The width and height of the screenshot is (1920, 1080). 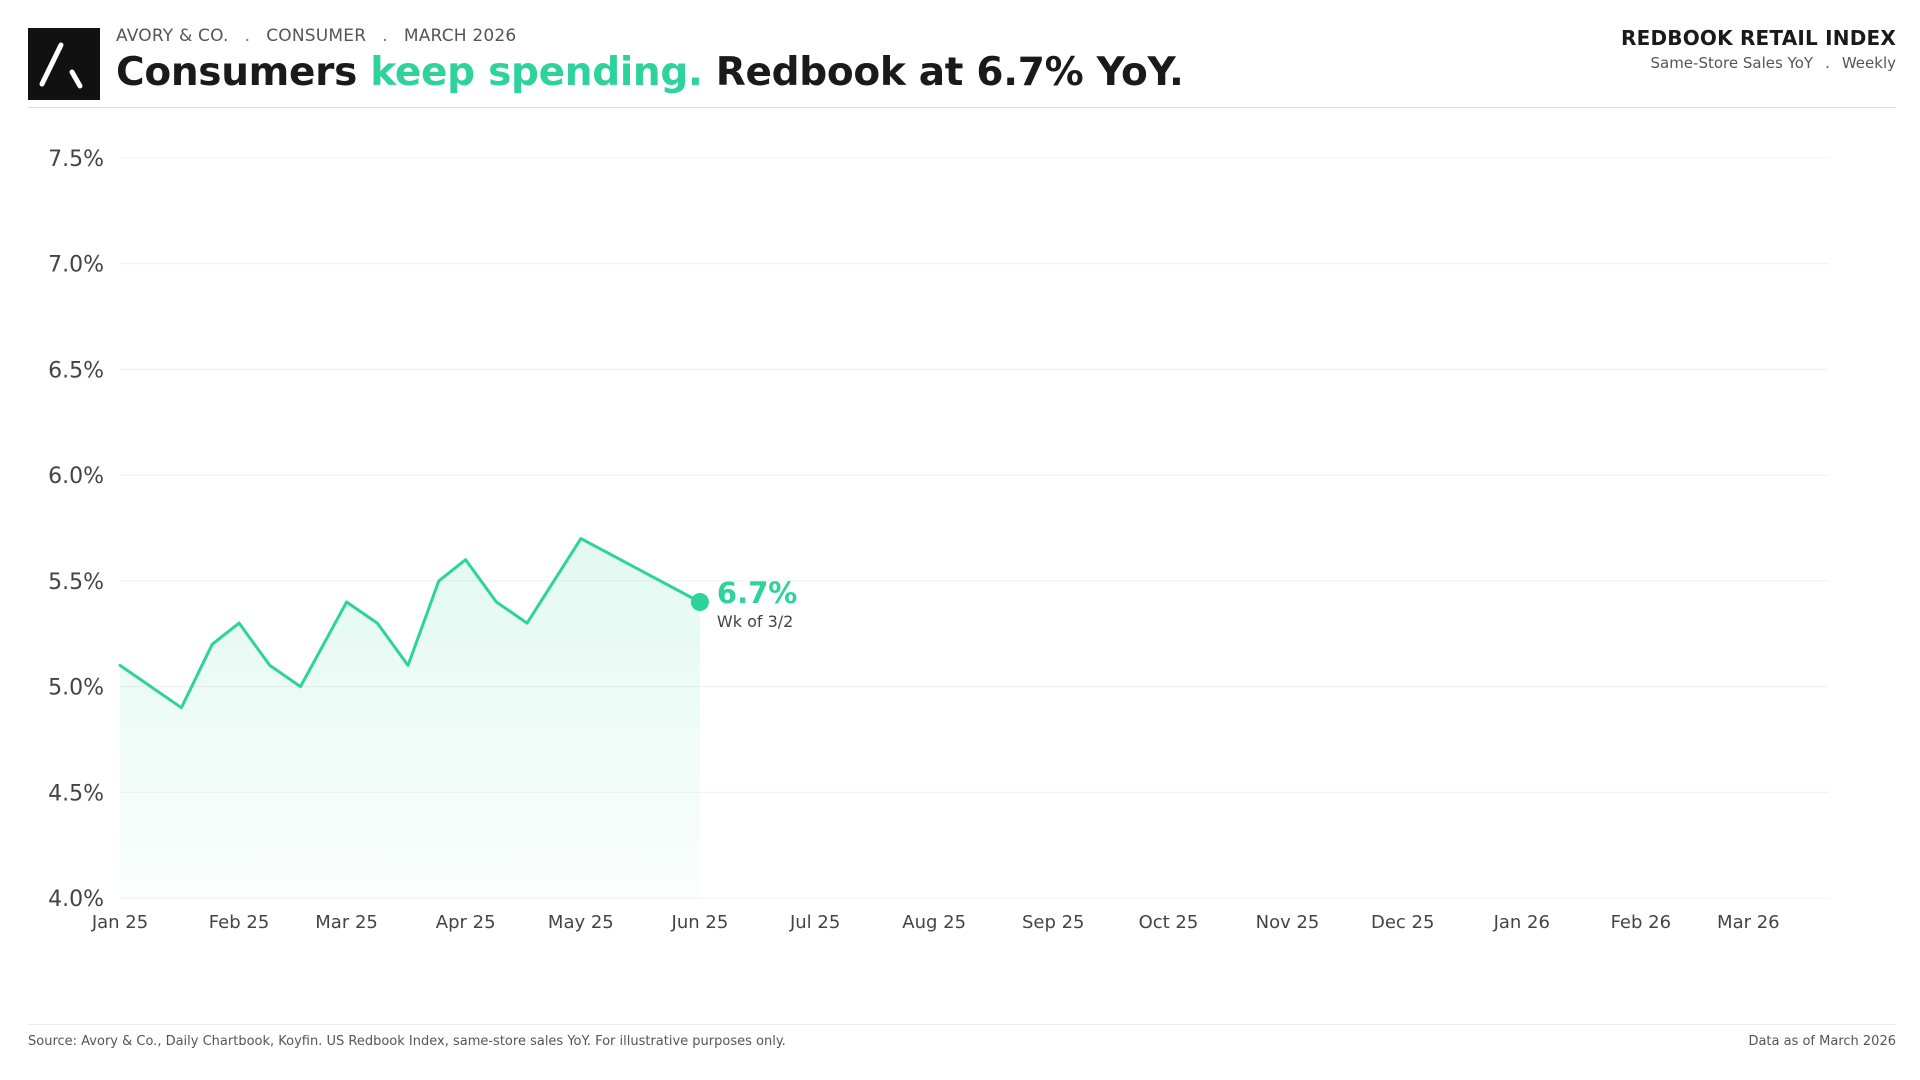 What do you see at coordinates (410, 718) in the screenshot?
I see `series-area` at bounding box center [410, 718].